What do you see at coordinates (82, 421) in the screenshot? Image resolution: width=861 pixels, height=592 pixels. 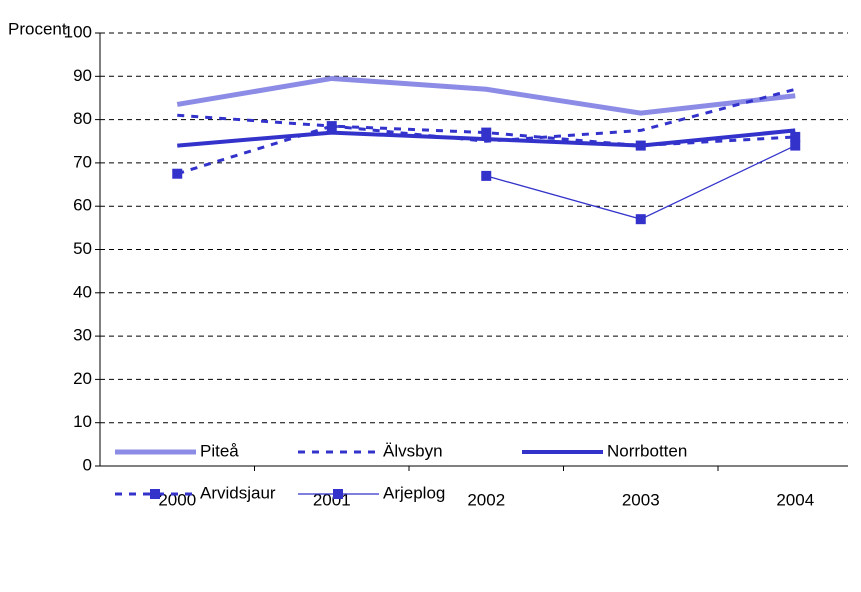 I see `y-tick-label: 10` at bounding box center [82, 421].